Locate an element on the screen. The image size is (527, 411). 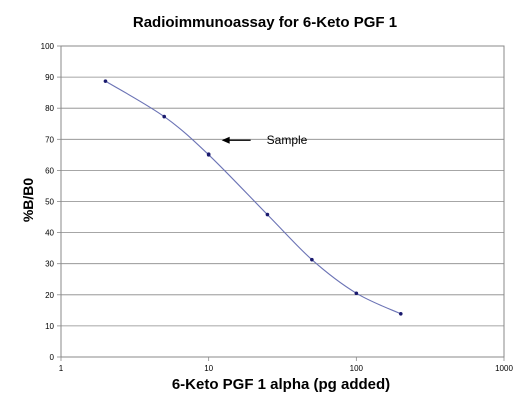
y-tick-label: 70 is located at coordinates (49, 139).